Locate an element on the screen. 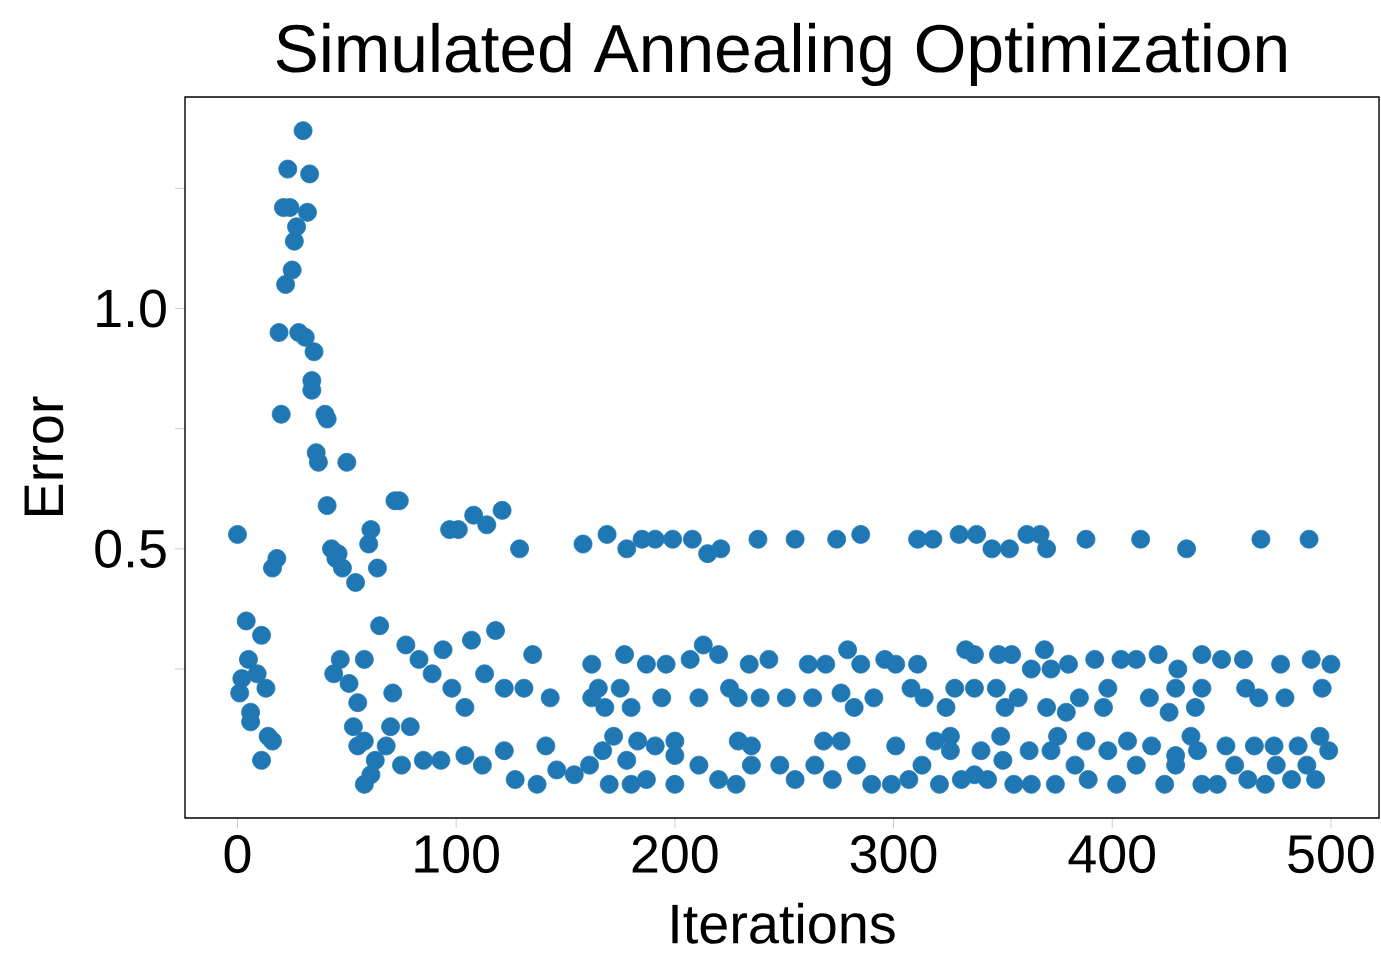 The image size is (1381, 965). x-axis-title: Iterations is located at coordinates (783, 923).